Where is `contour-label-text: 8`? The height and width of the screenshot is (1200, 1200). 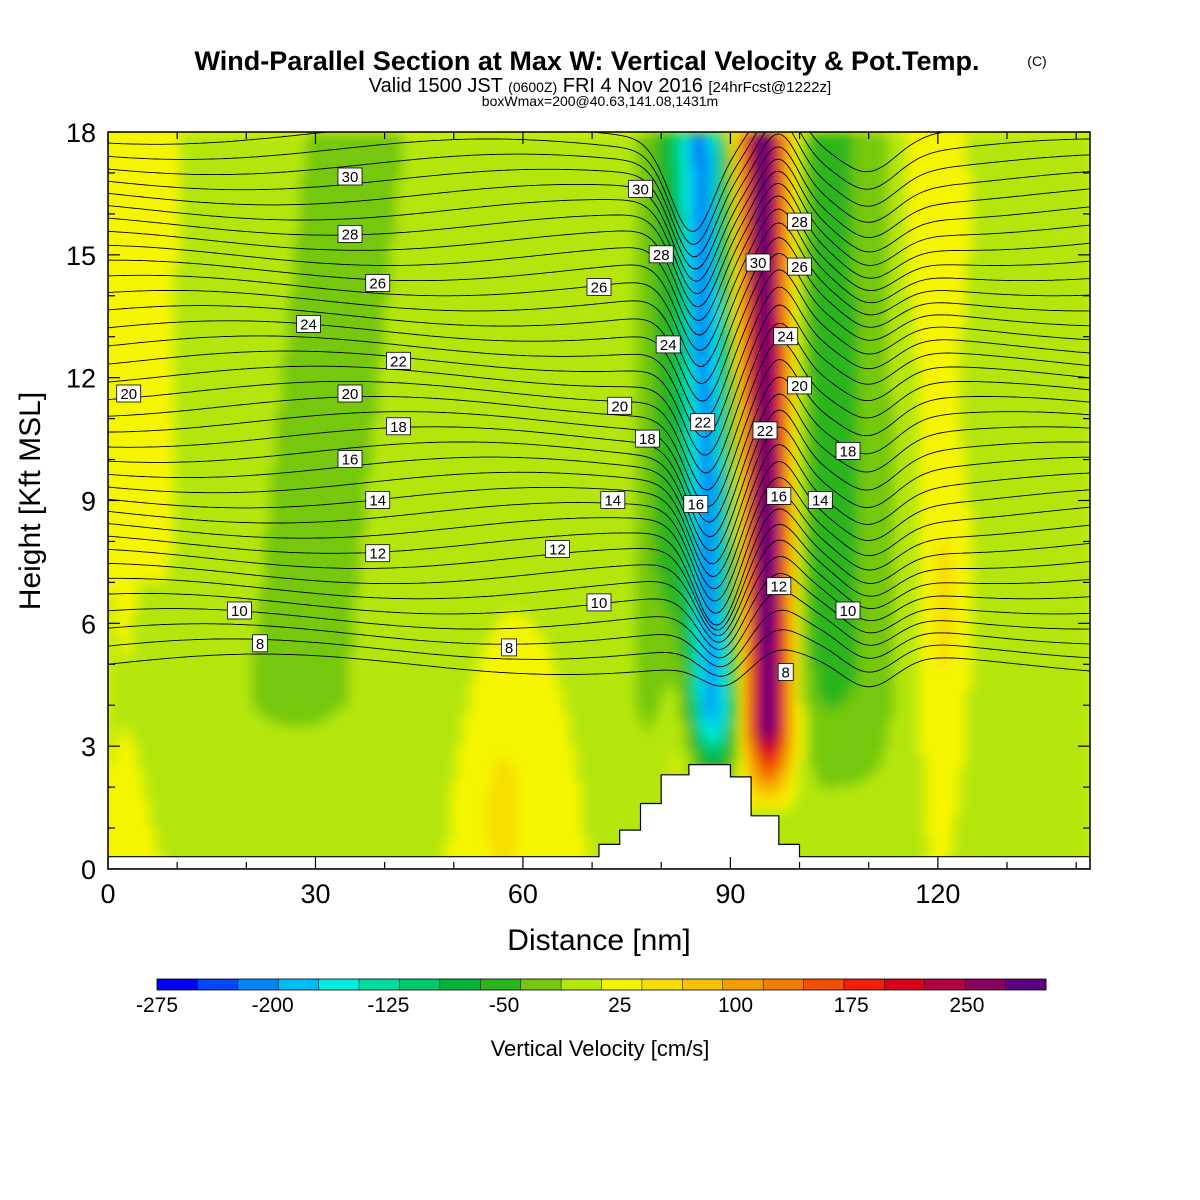
contour-label-text: 8 is located at coordinates (786, 673).